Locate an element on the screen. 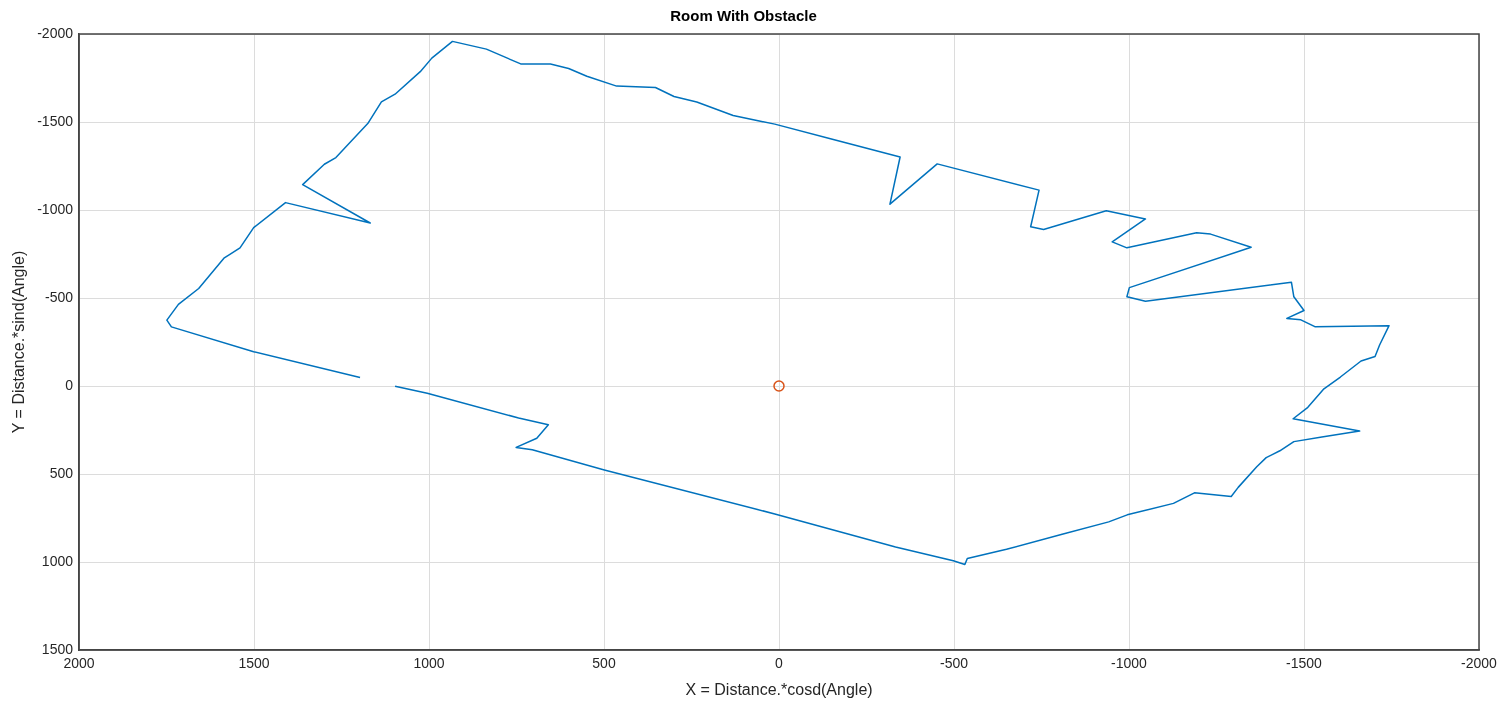  x-tick-label: 1500 is located at coordinates (254, 663).